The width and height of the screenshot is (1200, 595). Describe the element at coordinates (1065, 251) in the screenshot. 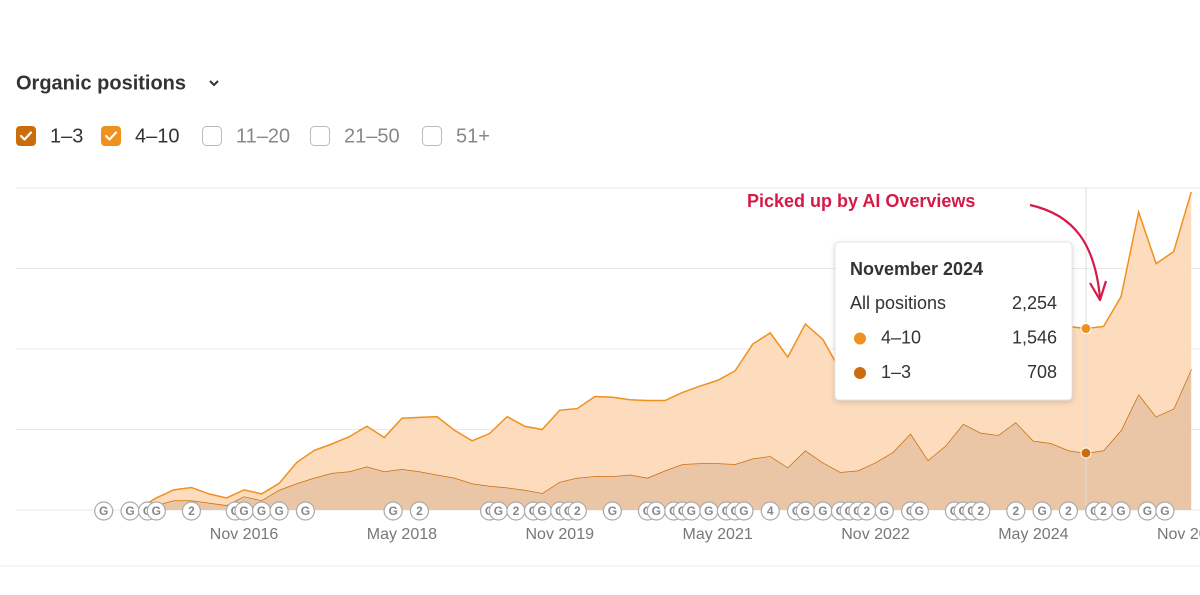

I see `annotation-arrow` at that location.